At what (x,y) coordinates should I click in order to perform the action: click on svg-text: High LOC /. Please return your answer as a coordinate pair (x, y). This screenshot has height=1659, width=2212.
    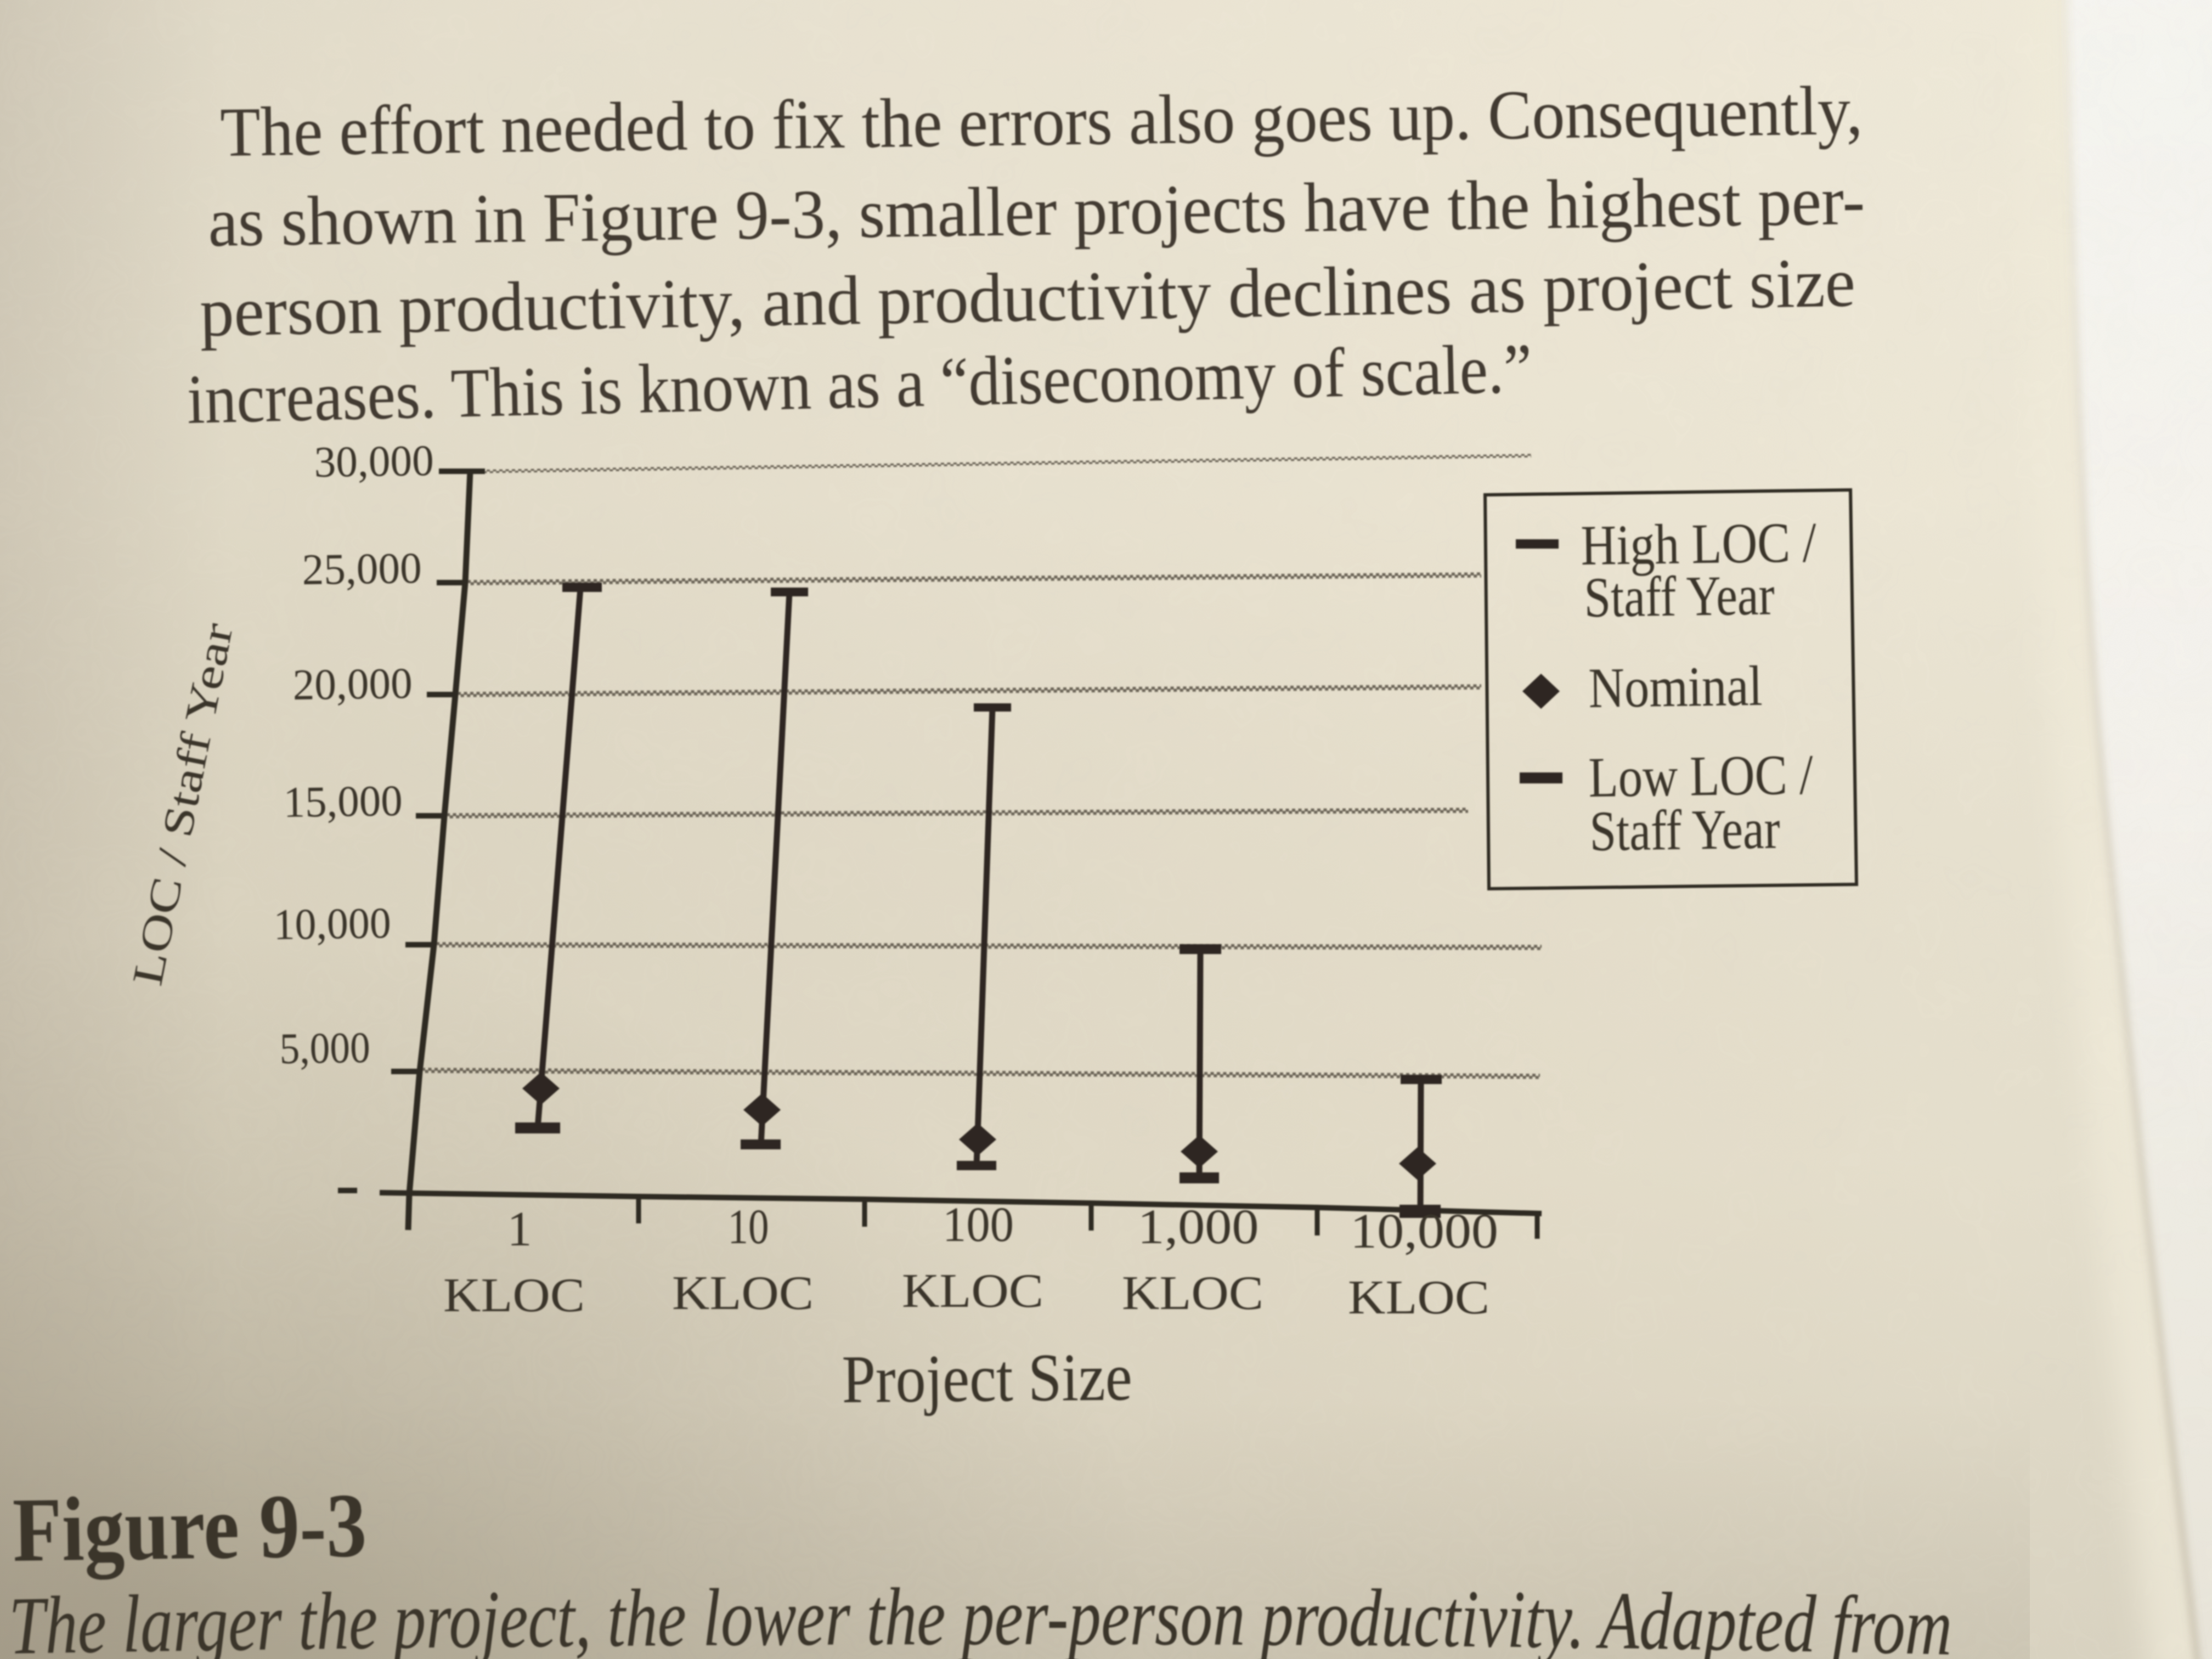
    Looking at the image, I should click on (1699, 544).